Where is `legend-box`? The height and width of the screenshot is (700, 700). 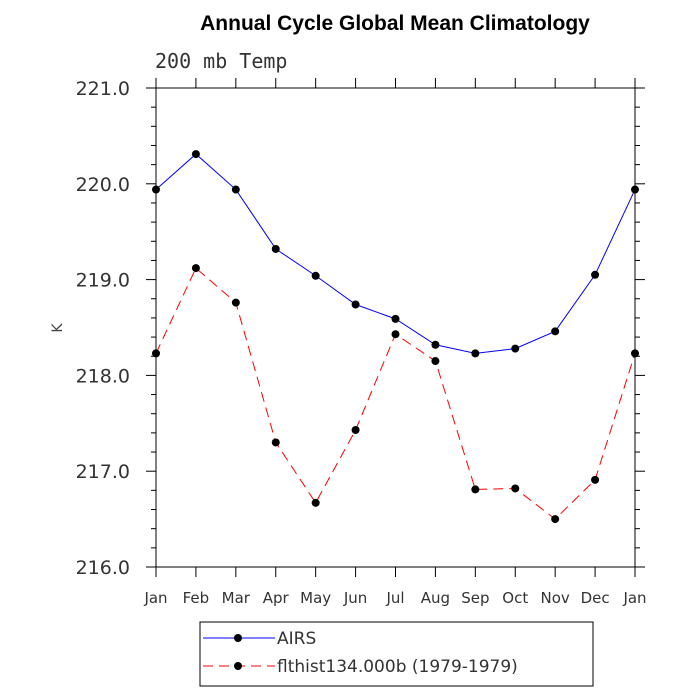
legend-box is located at coordinates (396, 654).